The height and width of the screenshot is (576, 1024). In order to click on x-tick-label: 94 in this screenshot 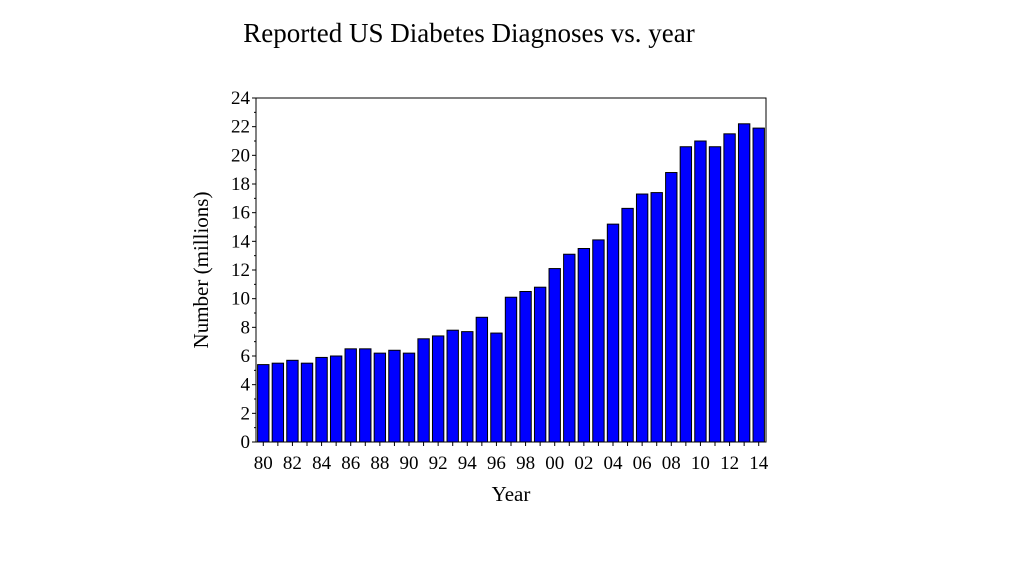, I will do `click(468, 463)`.